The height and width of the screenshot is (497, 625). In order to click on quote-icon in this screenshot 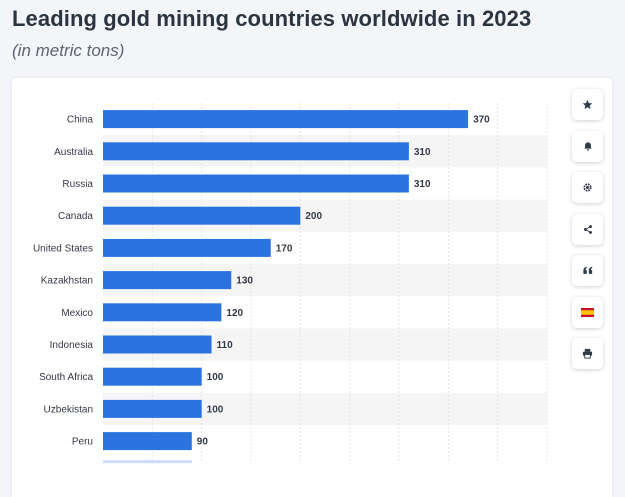, I will do `click(587, 270)`.